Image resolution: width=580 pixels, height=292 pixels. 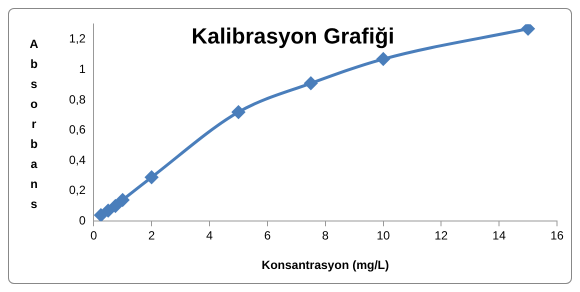 I want to click on x-tick-label: 4, so click(x=210, y=235).